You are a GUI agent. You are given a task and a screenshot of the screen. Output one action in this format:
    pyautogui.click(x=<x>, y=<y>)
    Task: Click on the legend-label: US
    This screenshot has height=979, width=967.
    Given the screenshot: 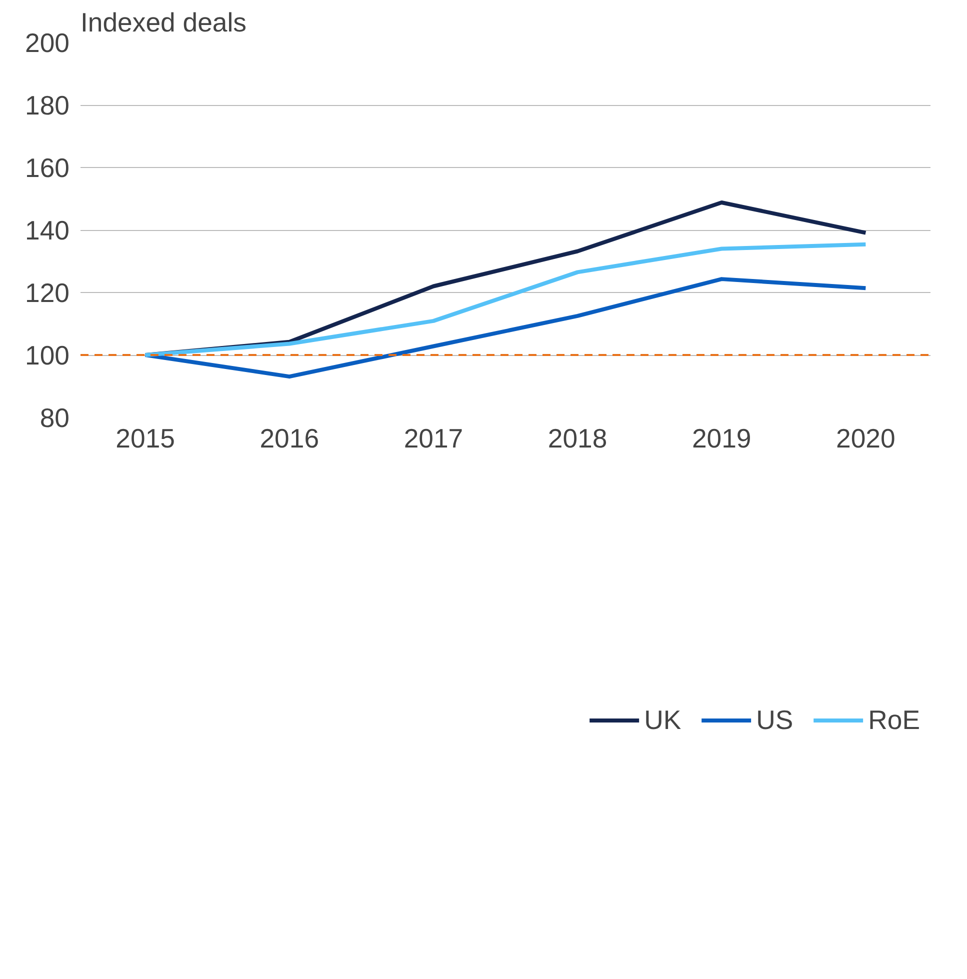 What is the action you would take?
    pyautogui.click(x=775, y=720)
    